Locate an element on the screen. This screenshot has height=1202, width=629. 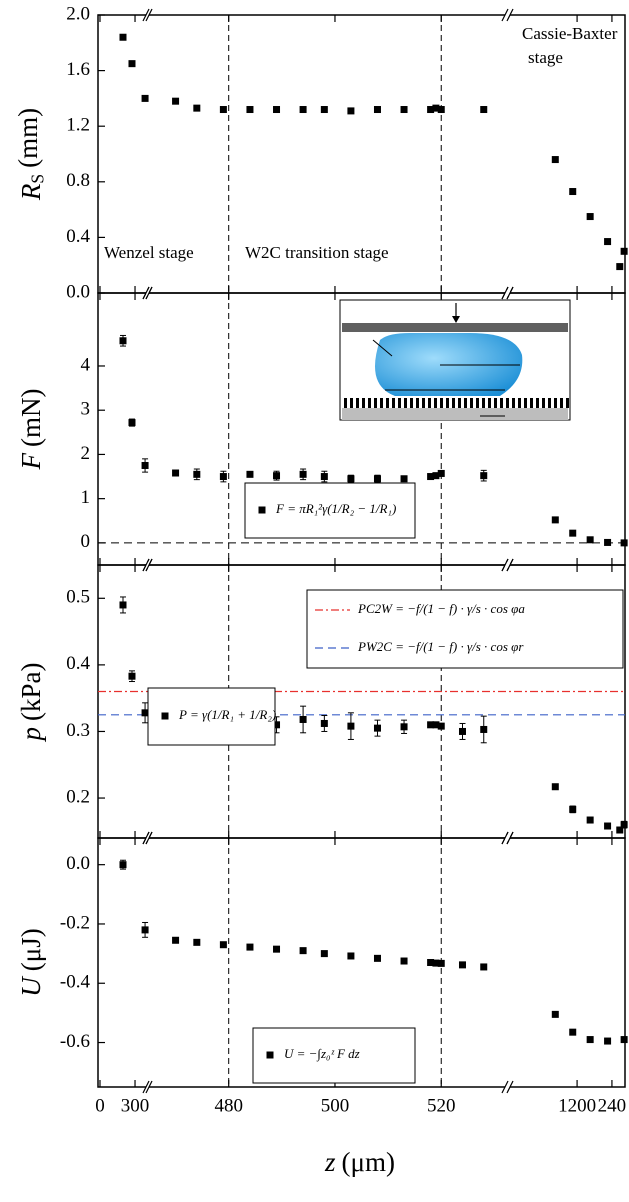
y-tick-label: 1 is located at coordinates (86, 497).